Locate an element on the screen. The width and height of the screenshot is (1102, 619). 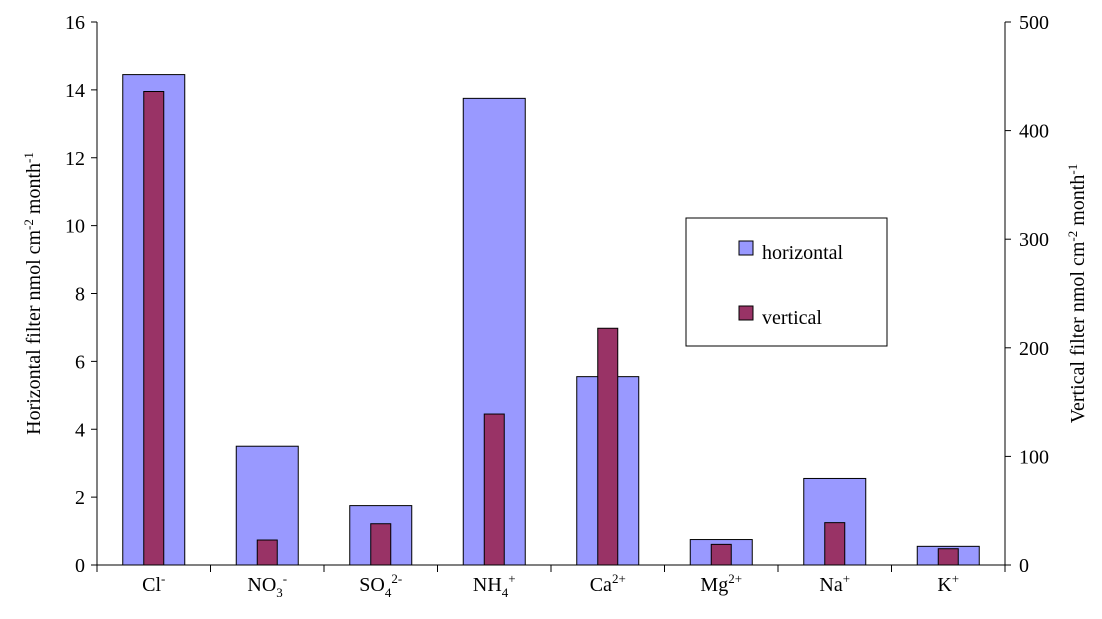
y-left-tick-label: 10 is located at coordinates (75, 227).